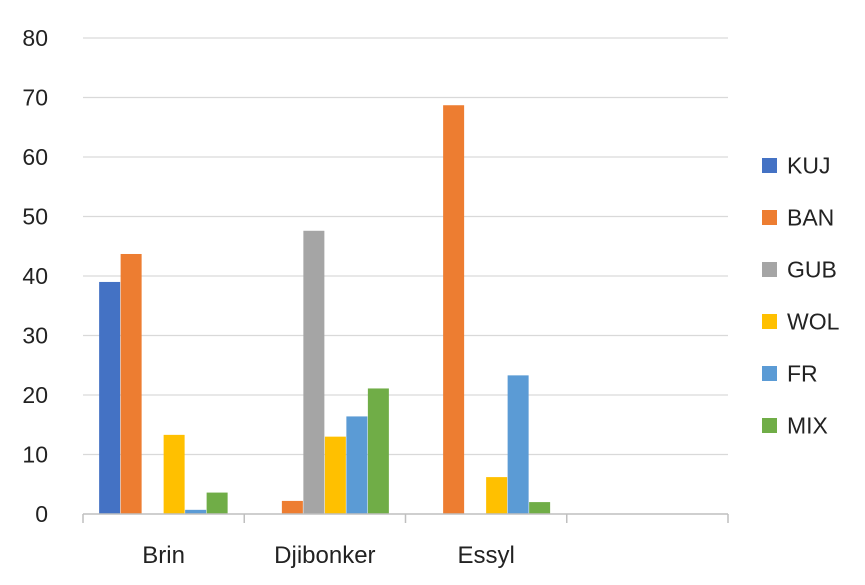  What do you see at coordinates (35, 98) in the screenshot?
I see `y-tick-label: 70` at bounding box center [35, 98].